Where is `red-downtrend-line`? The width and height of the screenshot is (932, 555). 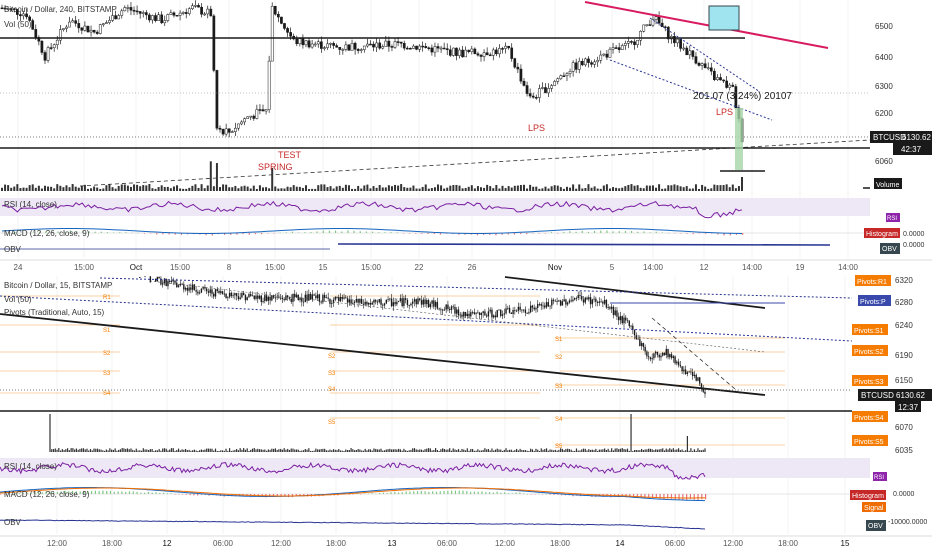 red-downtrend-line is located at coordinates (706, 25).